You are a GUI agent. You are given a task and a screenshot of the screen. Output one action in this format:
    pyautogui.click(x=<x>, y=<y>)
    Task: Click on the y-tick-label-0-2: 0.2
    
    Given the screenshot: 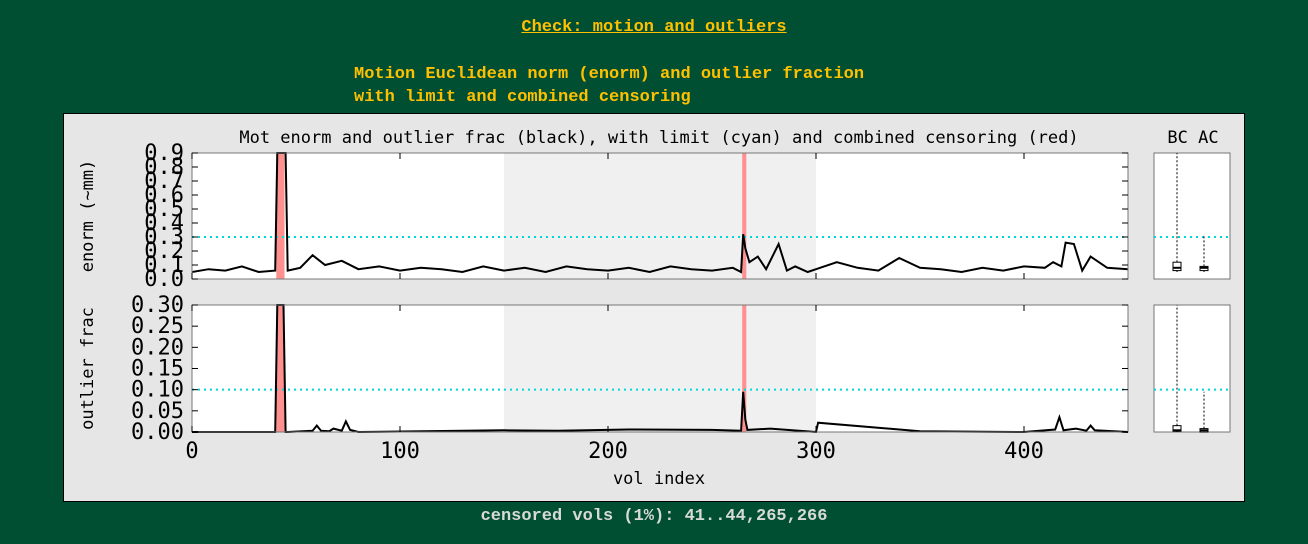 What is the action you would take?
    pyautogui.click(x=164, y=251)
    